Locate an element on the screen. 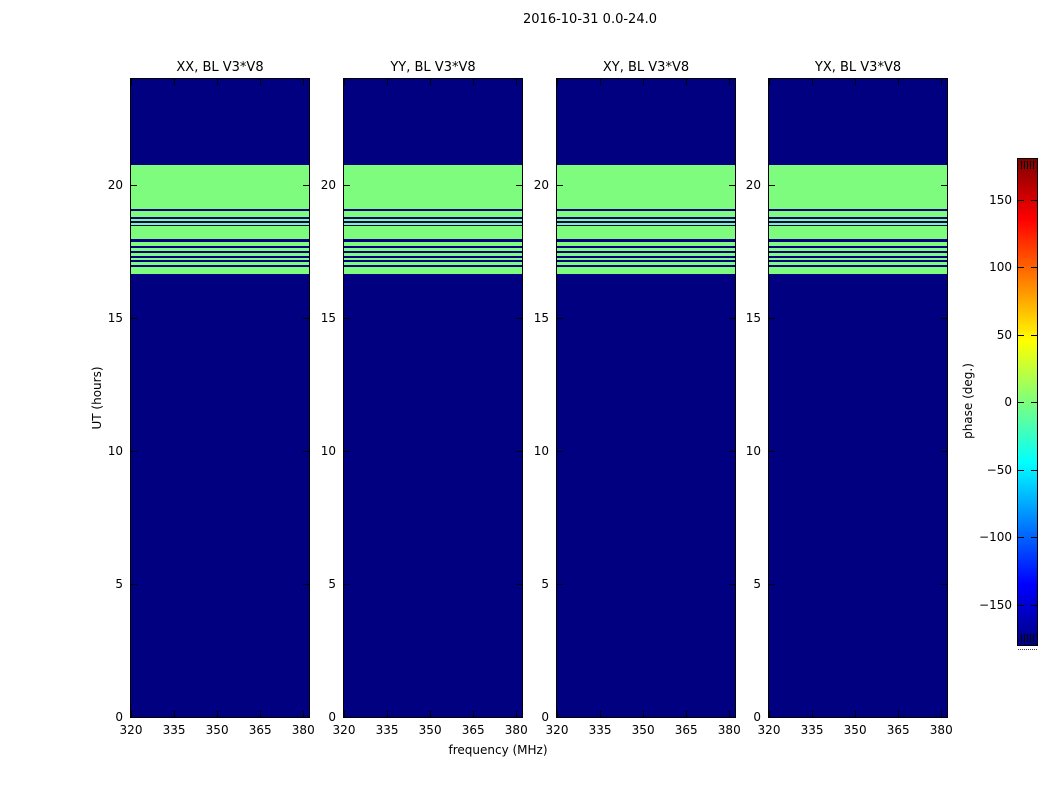 The height and width of the screenshot is (800, 1050). y-tick-label: 0 is located at coordinates (757, 717).